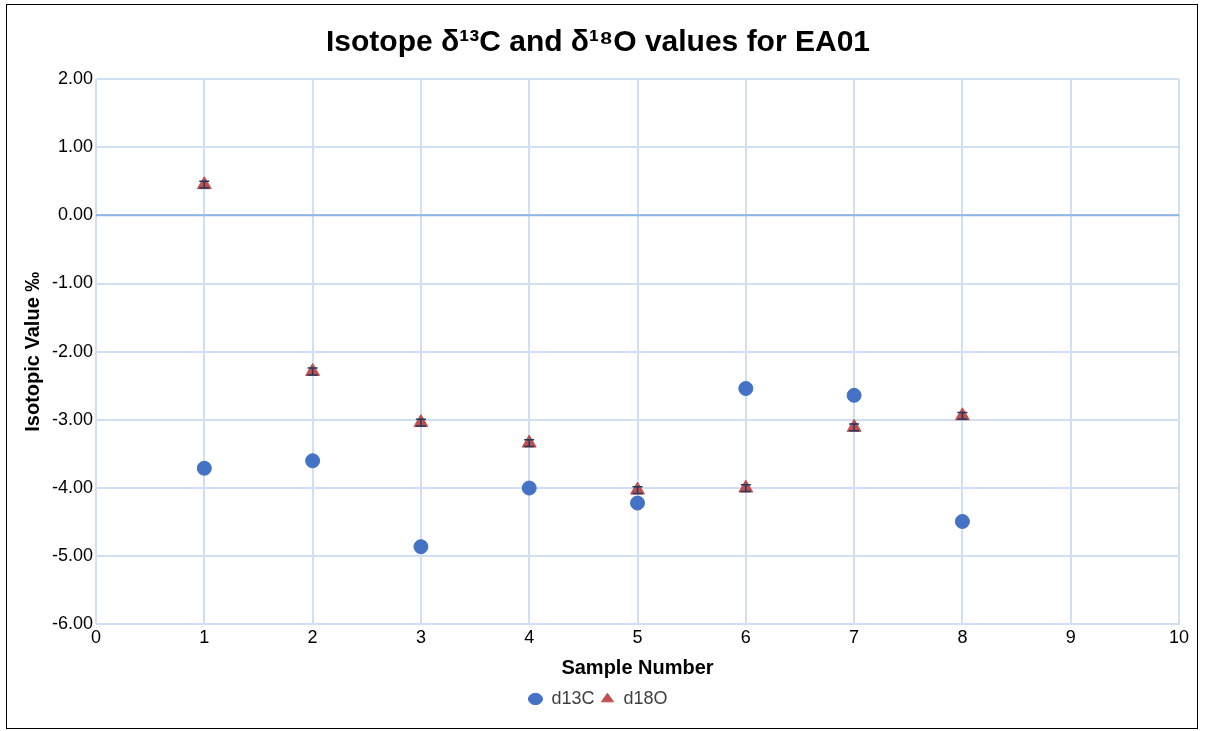 The image size is (1205, 731). Describe the element at coordinates (598, 41) in the screenshot. I see `chart-title: Isotope δ¹³C and δ¹⁸O values for EA01` at that location.